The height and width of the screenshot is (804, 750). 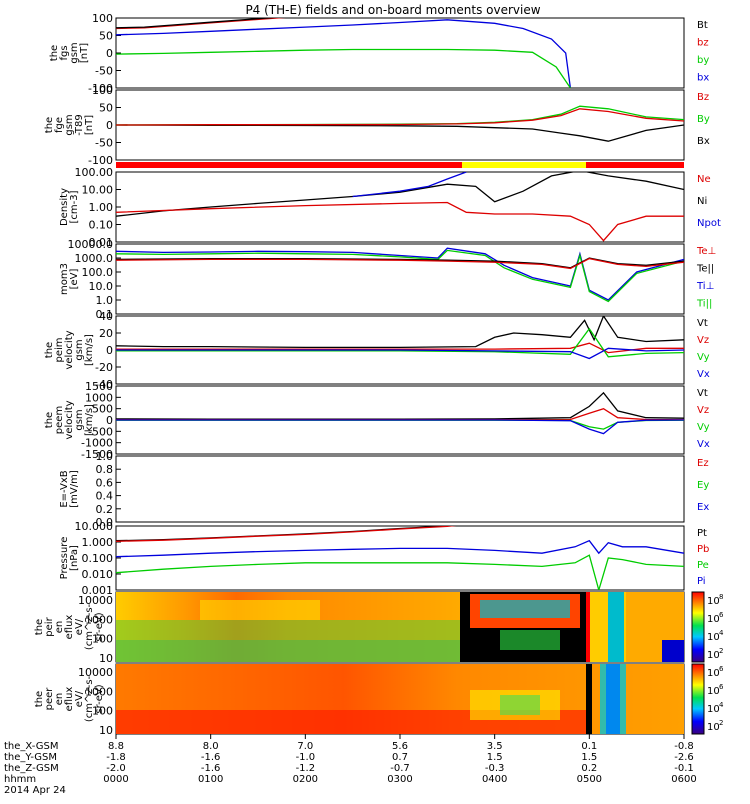 What do you see at coordinates (703, 60) in the screenshot?
I see `legend-entry: by` at bounding box center [703, 60].